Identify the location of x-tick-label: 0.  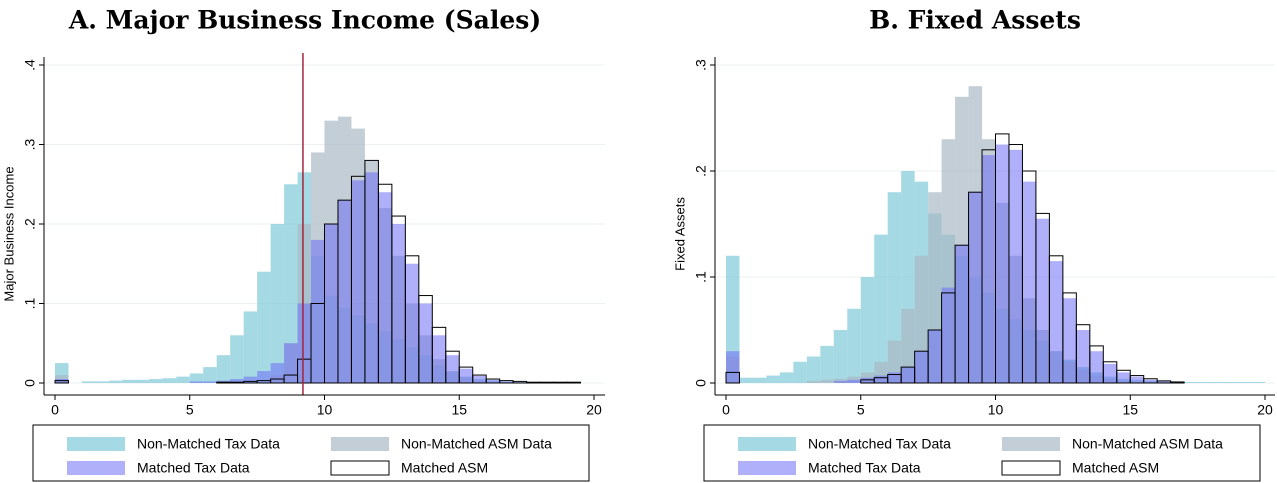
(55, 410).